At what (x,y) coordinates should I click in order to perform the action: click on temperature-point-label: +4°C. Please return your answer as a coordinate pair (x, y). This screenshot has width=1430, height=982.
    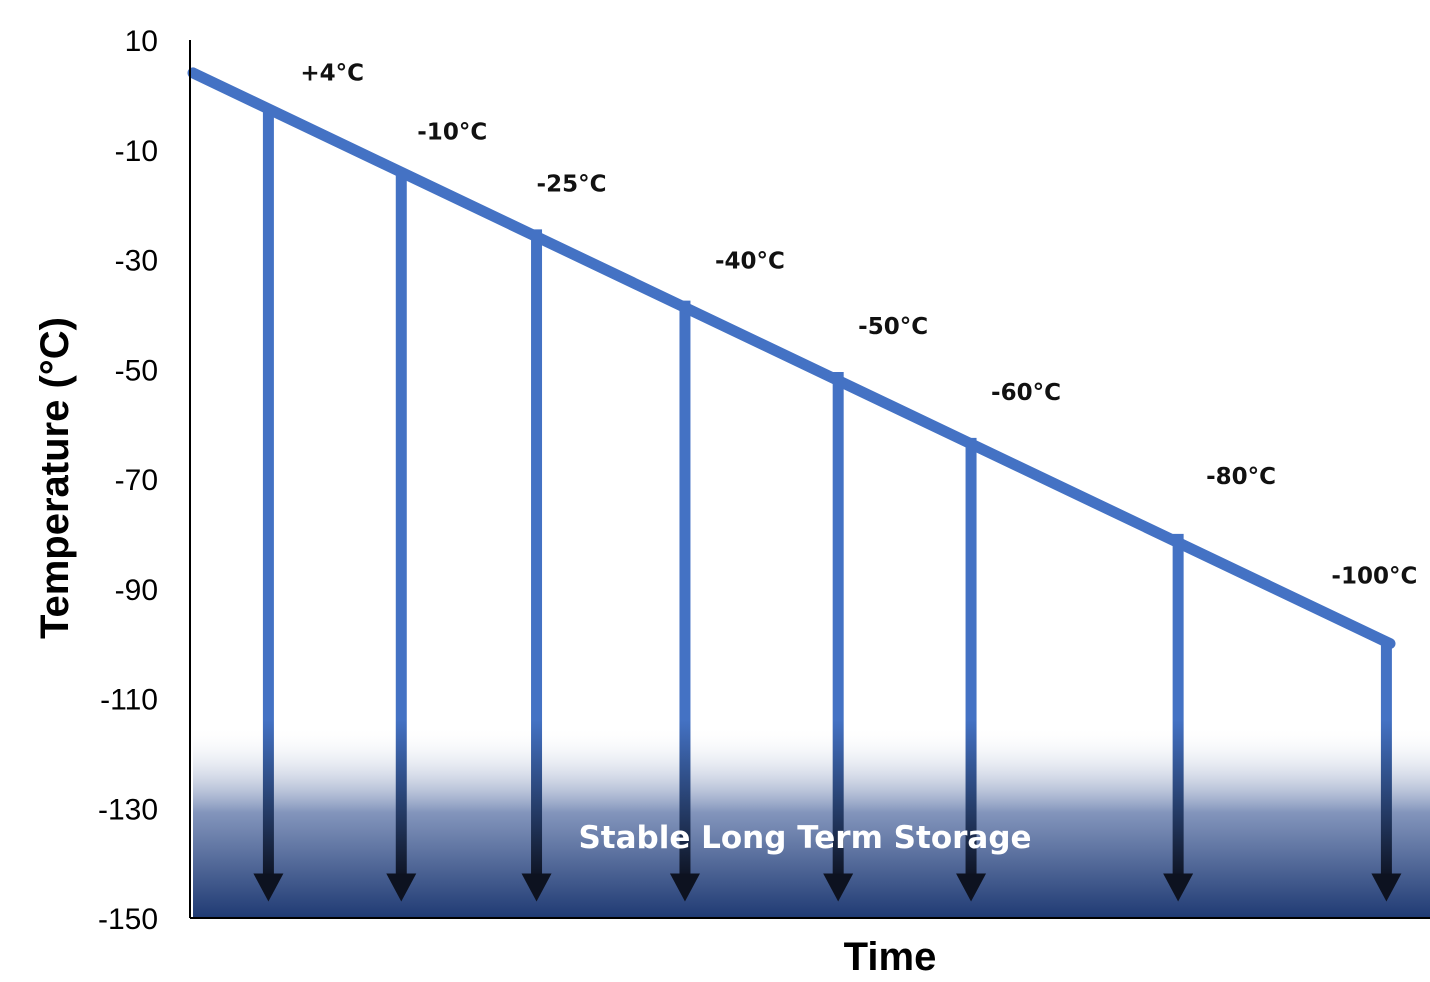
    Looking at the image, I should click on (332, 74).